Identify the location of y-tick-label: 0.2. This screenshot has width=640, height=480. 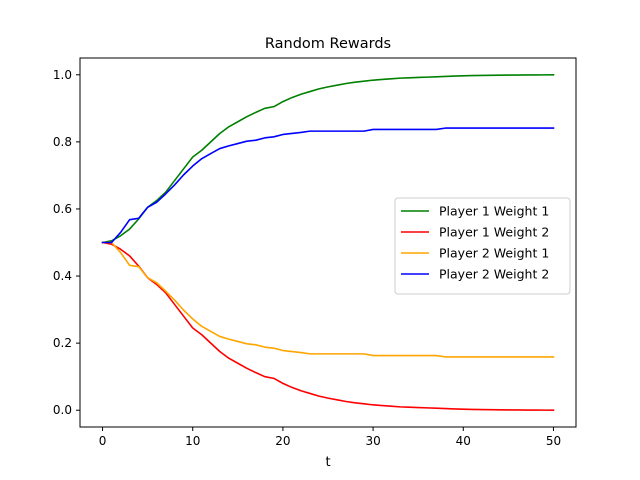
(62, 343).